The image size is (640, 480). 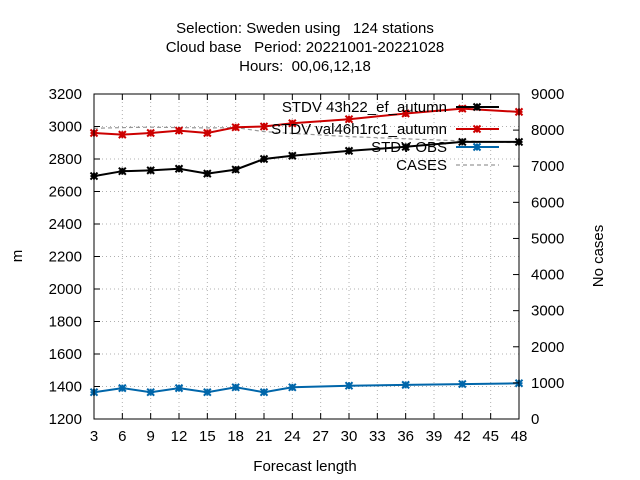 What do you see at coordinates (405, 436) in the screenshot?
I see `x-tick-label: 36` at bounding box center [405, 436].